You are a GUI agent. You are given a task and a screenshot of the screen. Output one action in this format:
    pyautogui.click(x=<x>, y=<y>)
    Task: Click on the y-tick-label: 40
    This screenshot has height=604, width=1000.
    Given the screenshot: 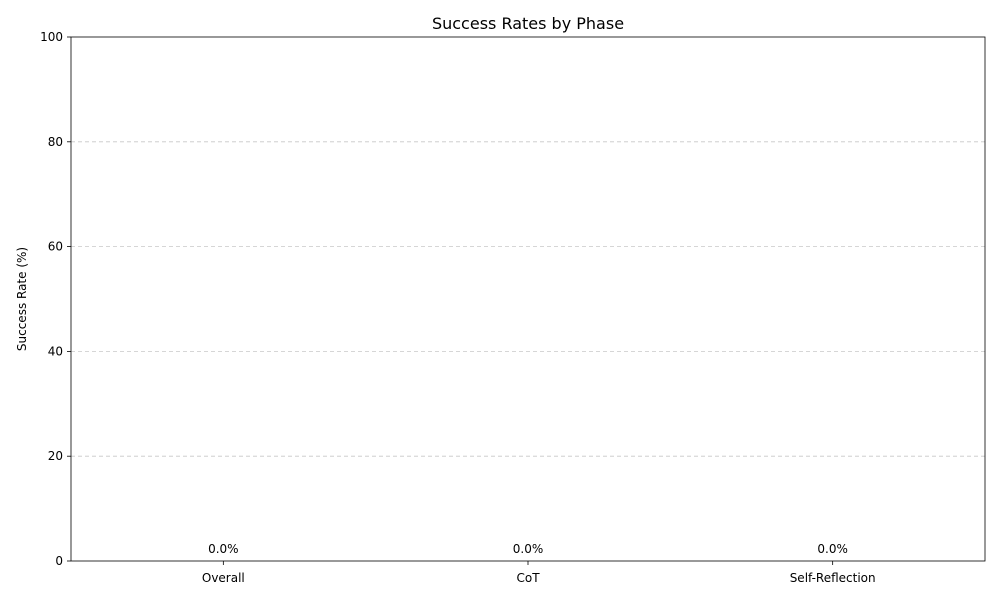 What is the action you would take?
    pyautogui.click(x=55, y=351)
    